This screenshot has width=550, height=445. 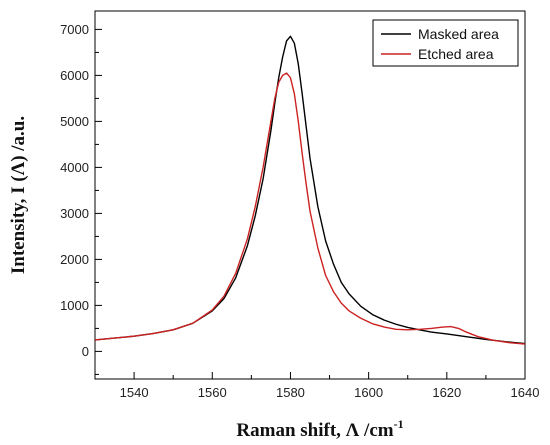 I want to click on y-tick-label: 5000, so click(x=74, y=121).